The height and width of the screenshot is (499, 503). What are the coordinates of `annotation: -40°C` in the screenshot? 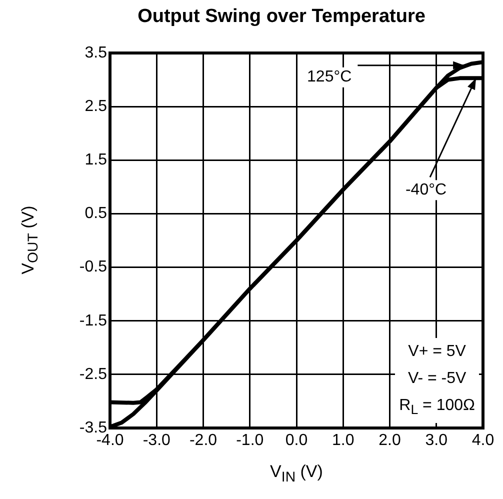 It's located at (426, 190).